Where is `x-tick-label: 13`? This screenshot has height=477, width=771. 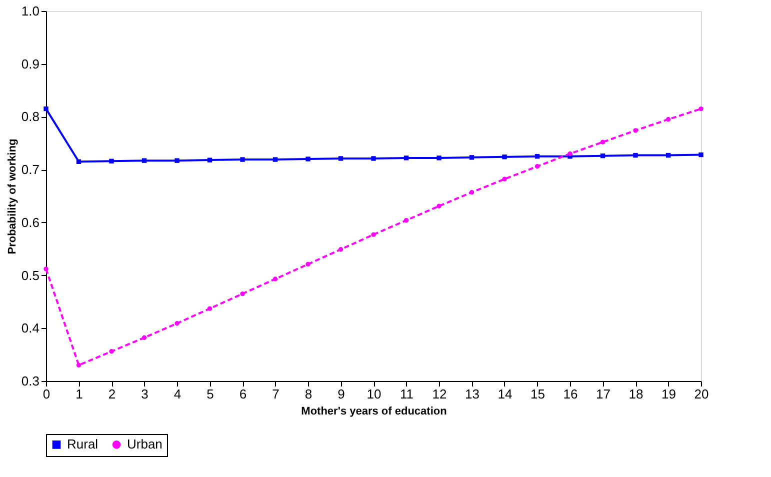
x-tick-label: 13 is located at coordinates (472, 394).